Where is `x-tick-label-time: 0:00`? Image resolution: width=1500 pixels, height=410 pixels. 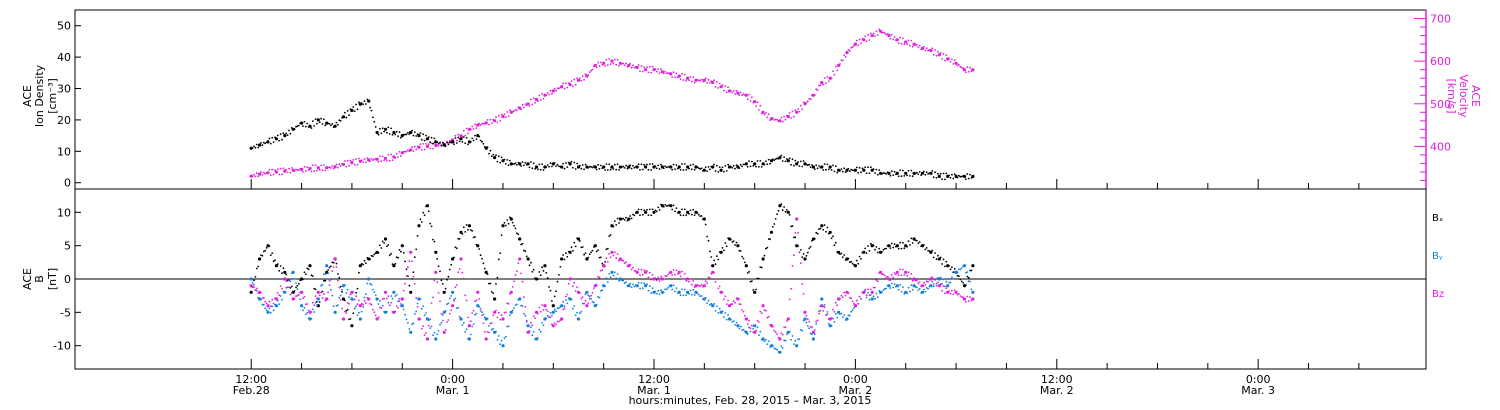 x-tick-label-time: 0:00 is located at coordinates (855, 379).